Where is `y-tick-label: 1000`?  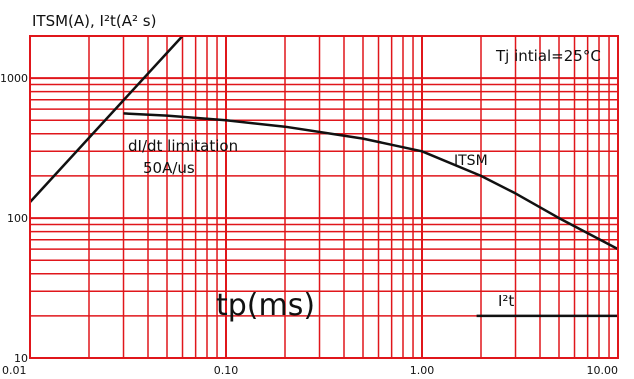 y-tick-label: 1000 is located at coordinates (14, 78).